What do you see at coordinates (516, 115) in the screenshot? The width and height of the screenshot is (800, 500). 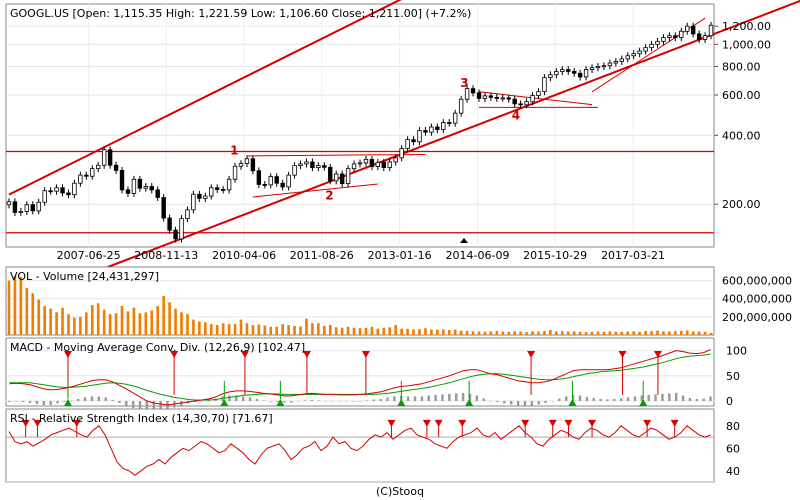 I see `pattern-label: 4` at bounding box center [516, 115].